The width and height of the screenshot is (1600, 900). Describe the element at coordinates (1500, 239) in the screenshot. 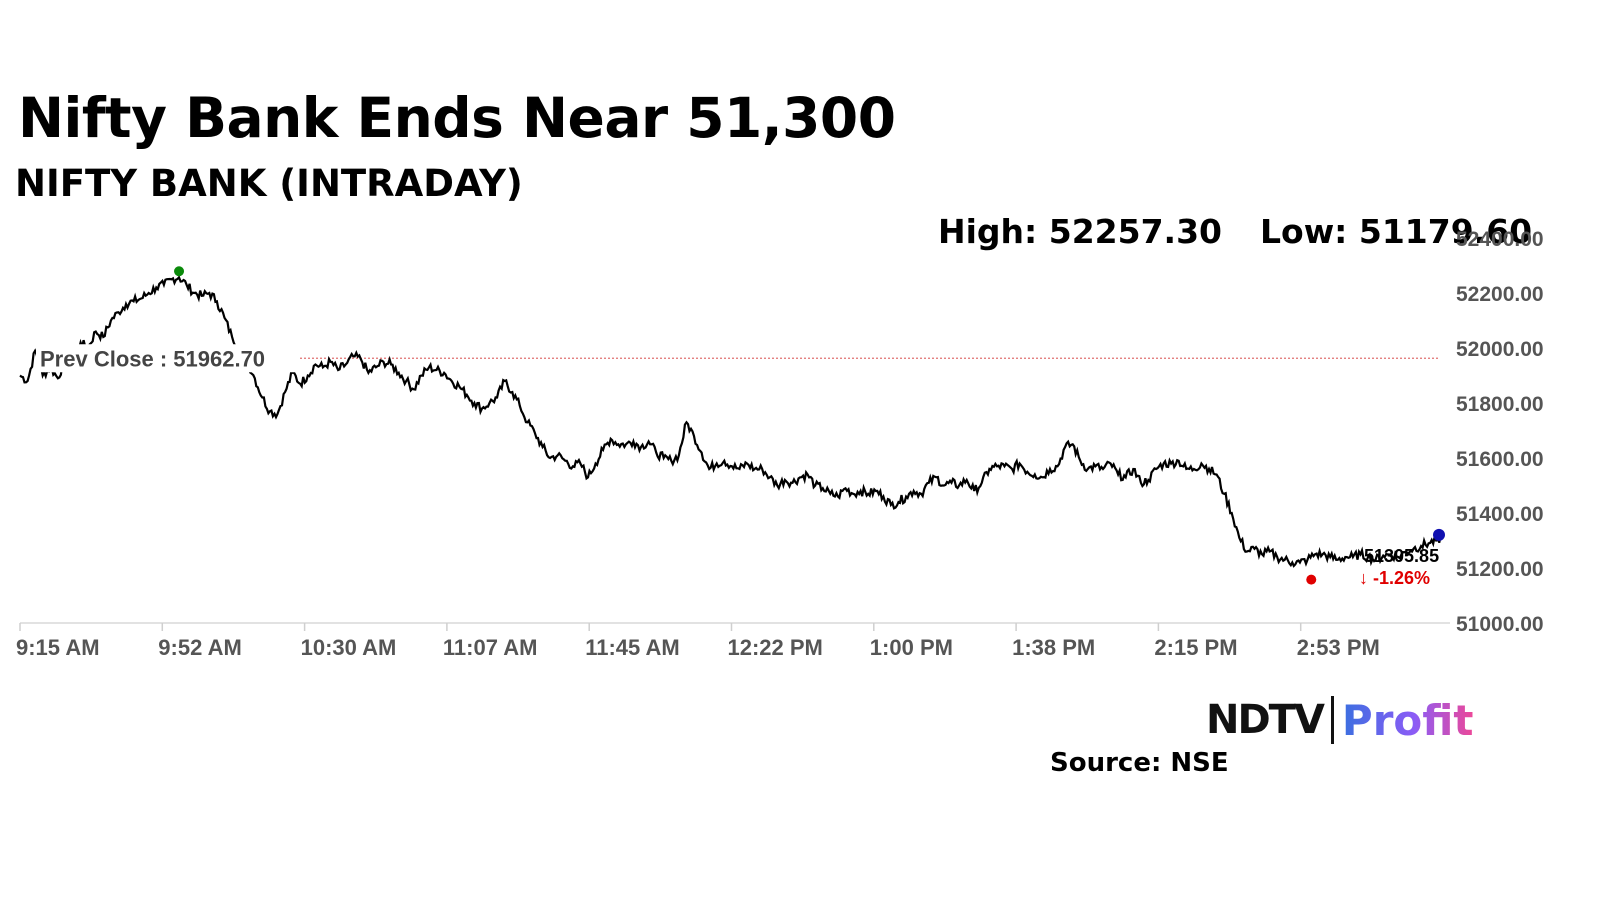

I see `y-tick-label: 52400.00` at that location.